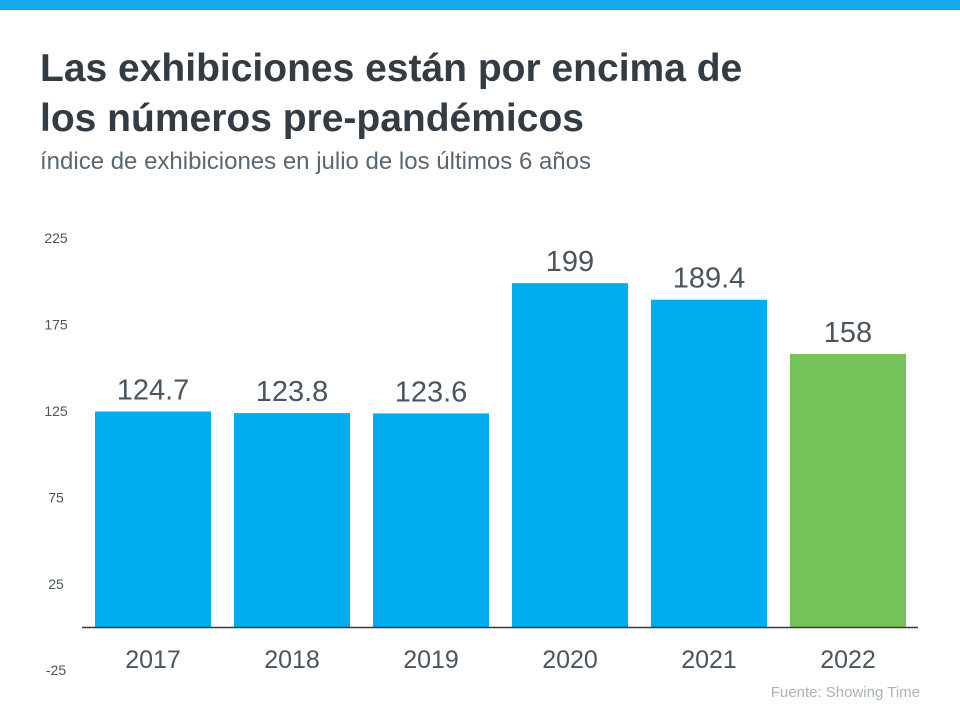  I want to click on source-note: Fuente: Showing Time, so click(845, 692).